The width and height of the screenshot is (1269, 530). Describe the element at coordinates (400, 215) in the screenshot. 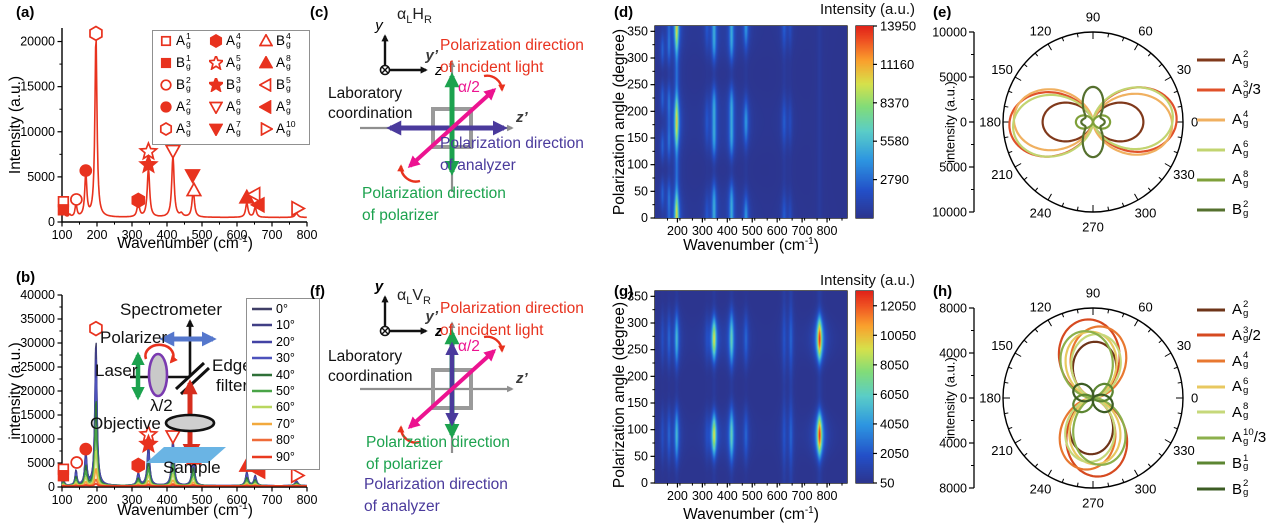

I see `polarizer-label-line2: of polarizer` at that location.